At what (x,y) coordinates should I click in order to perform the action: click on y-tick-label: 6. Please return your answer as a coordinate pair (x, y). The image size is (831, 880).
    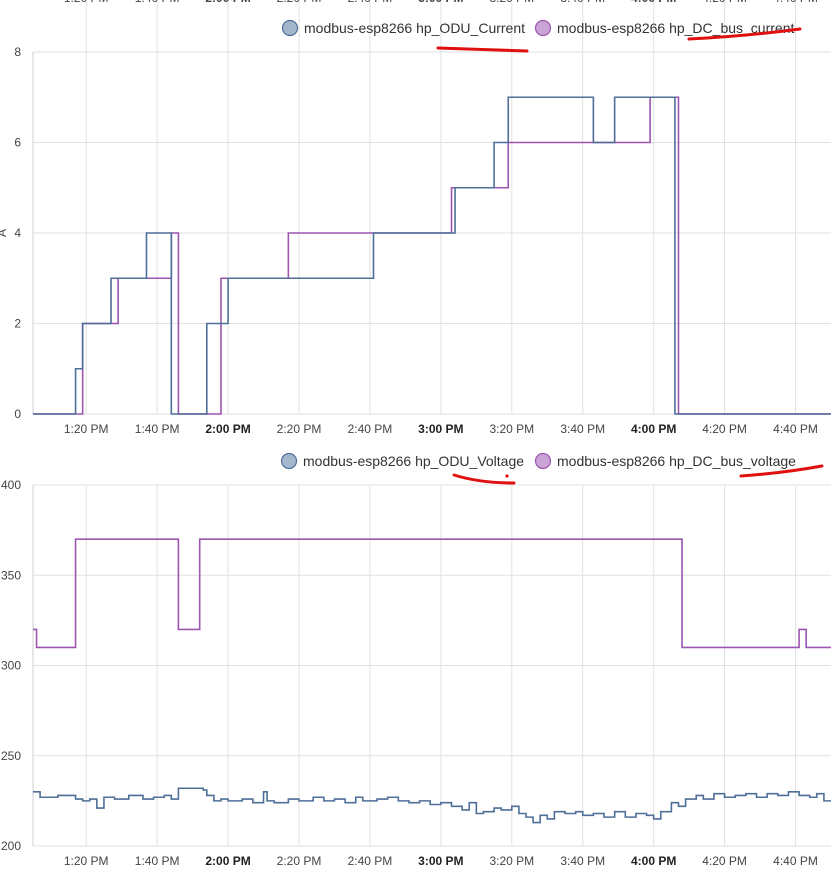
    Looking at the image, I should click on (17, 143).